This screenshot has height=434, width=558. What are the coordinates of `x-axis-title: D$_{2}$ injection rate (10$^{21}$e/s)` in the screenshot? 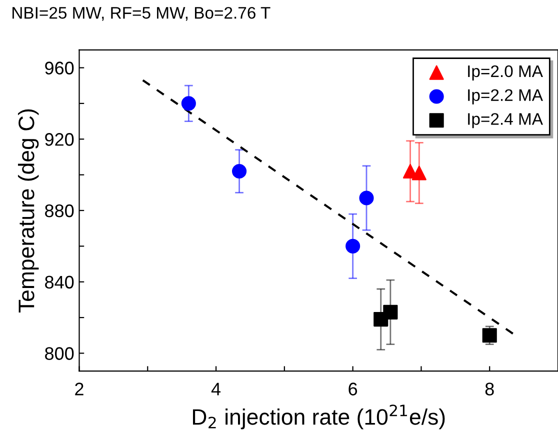 It's located at (318, 417).